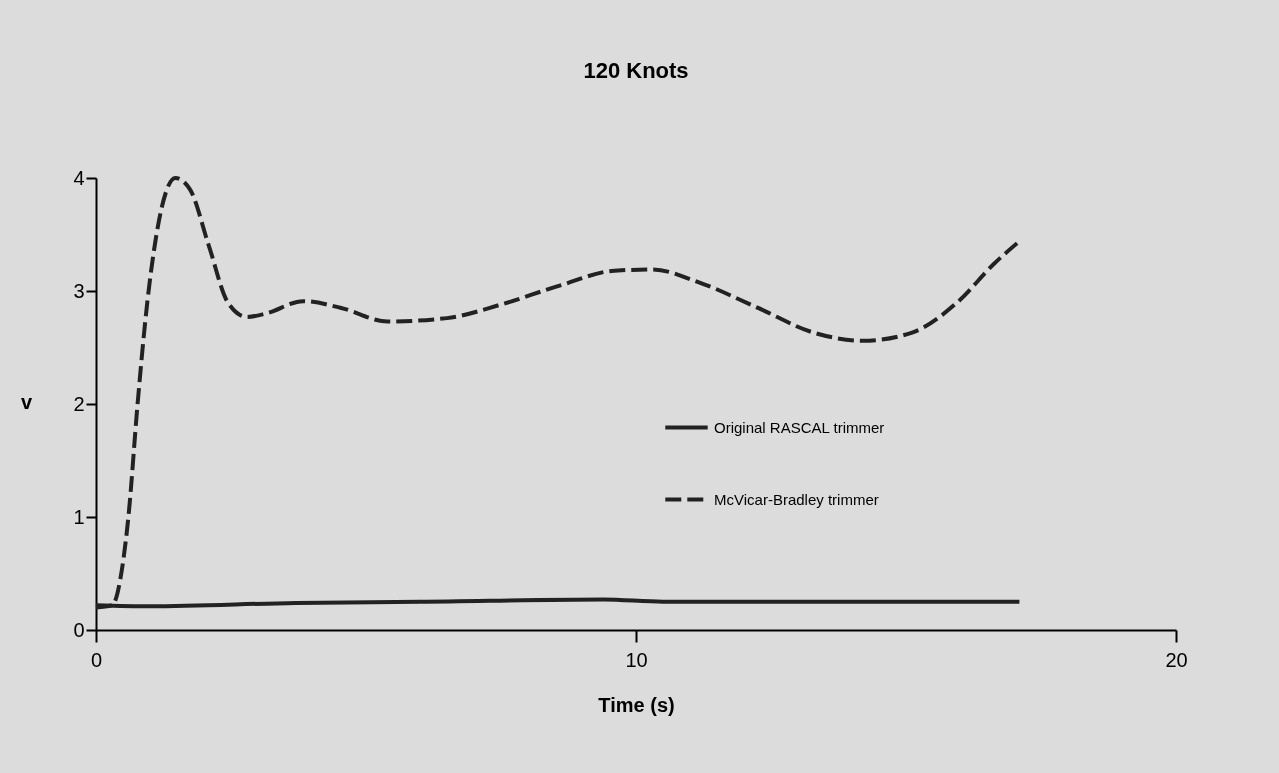  Describe the element at coordinates (636, 70) in the screenshot. I see `chart-title: 120 Knots` at that location.